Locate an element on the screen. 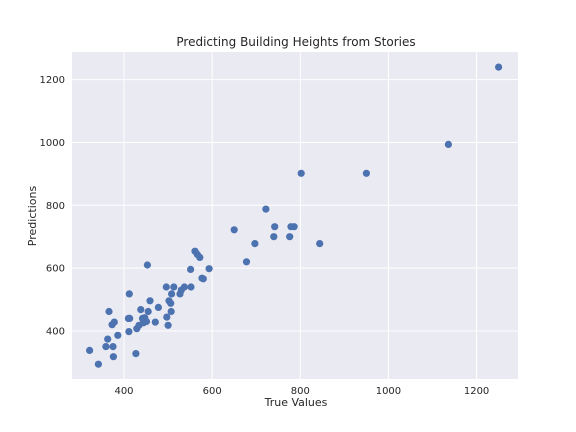 Image resolution: width=576 pixels, height=432 pixels. x-tick-label: 800 is located at coordinates (300, 391).